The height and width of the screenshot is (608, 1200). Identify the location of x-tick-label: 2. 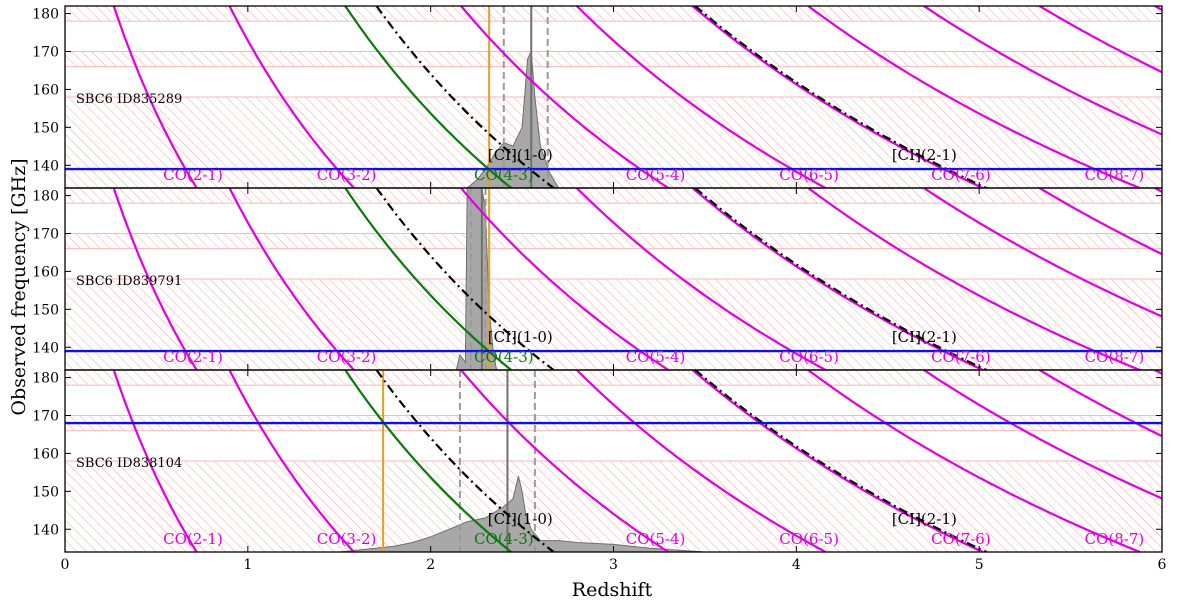
(430, 565).